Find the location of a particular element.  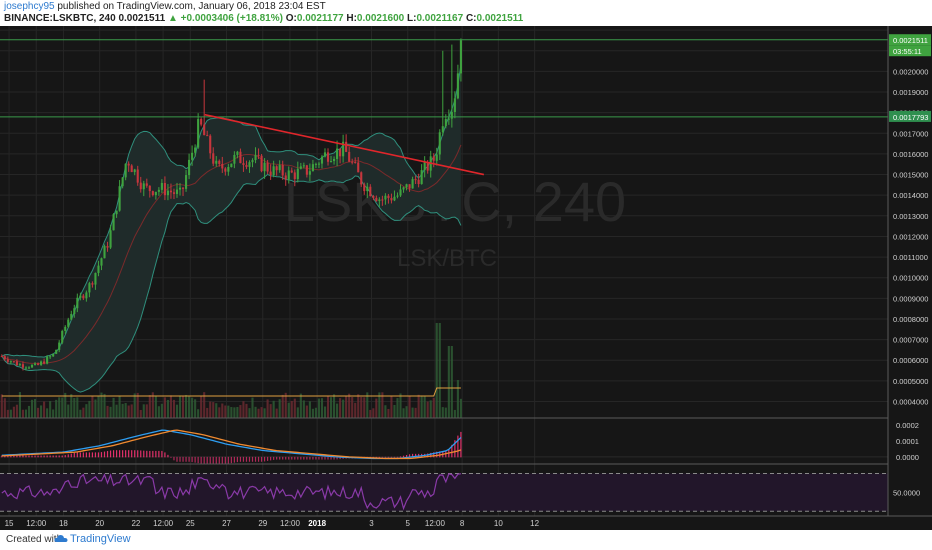

price-tick-16: 0.0006000 is located at coordinates (910, 360).